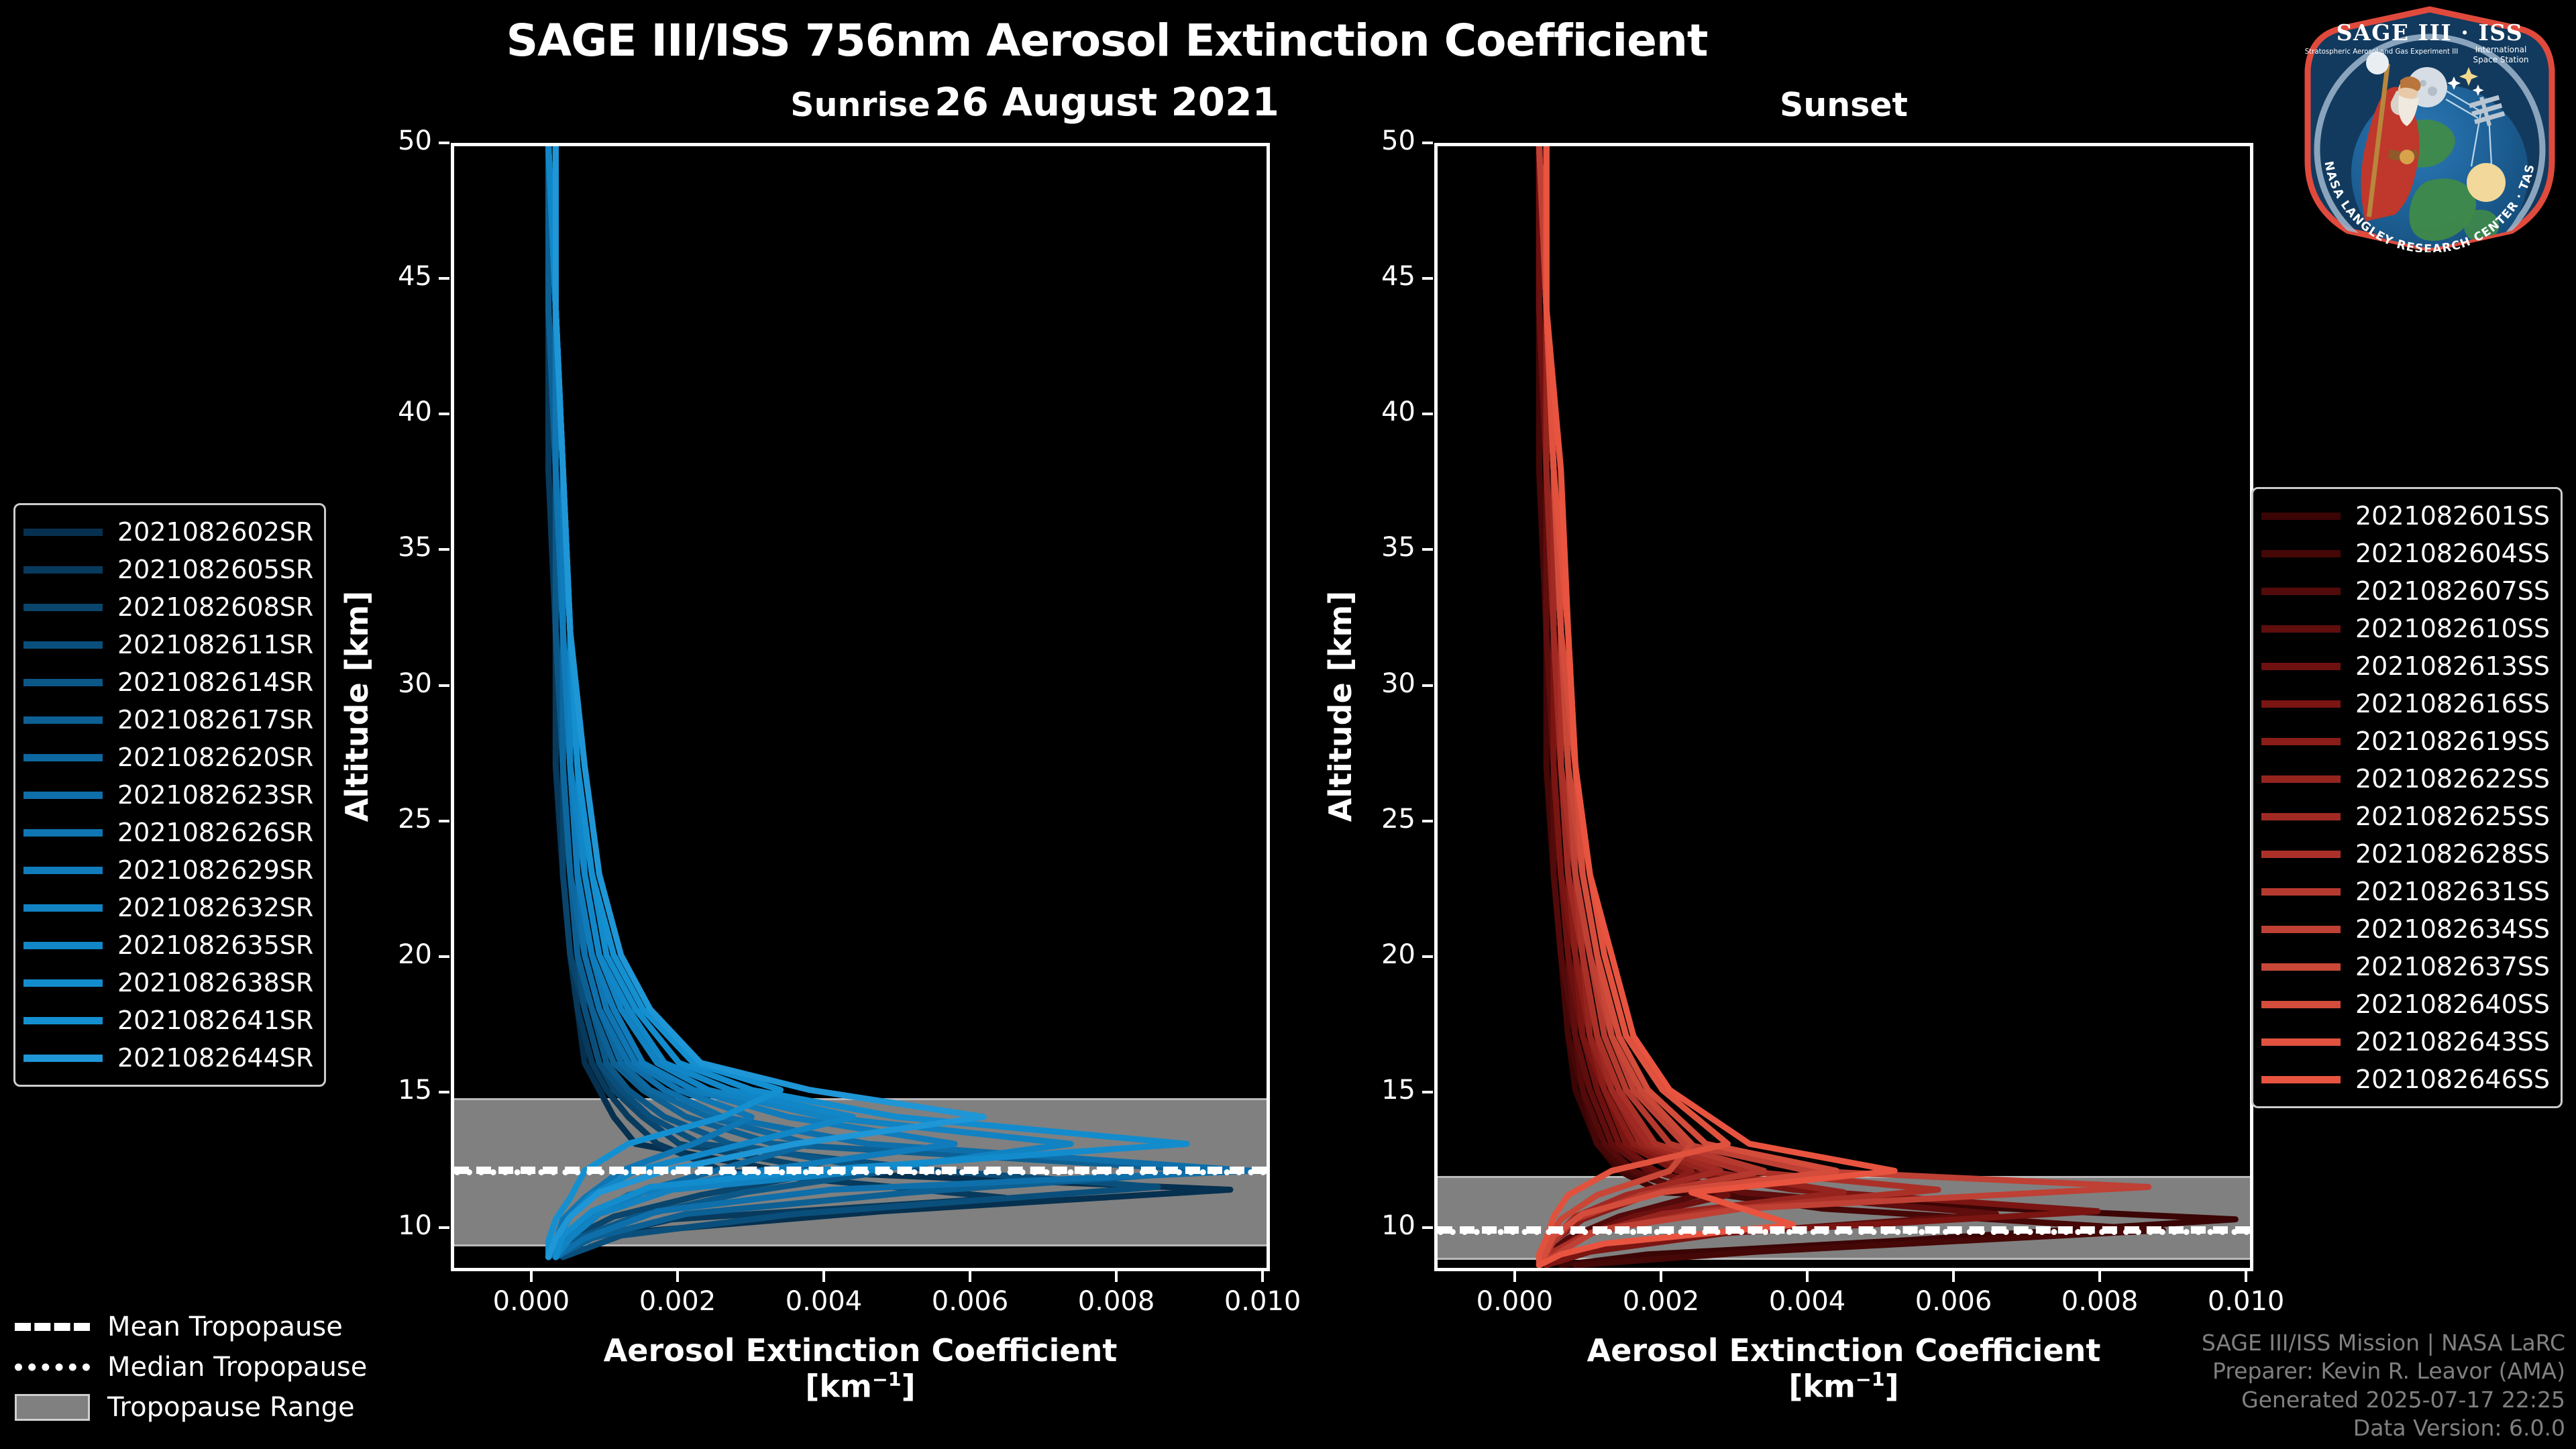  Describe the element at coordinates (415, 1226) in the screenshot. I see `y-tick-label: 10` at that location.